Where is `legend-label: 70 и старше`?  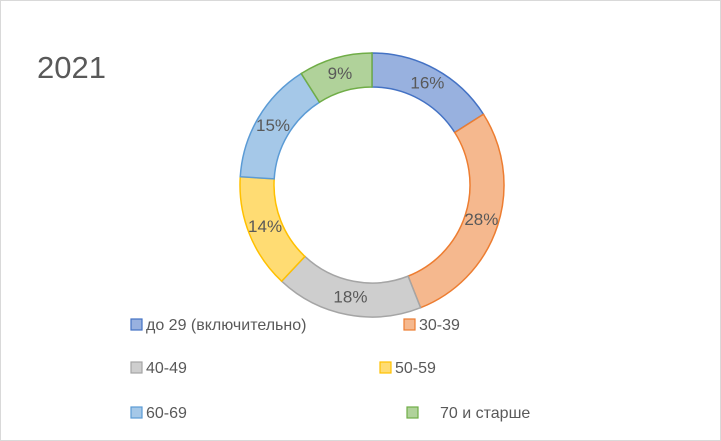
legend-label: 70 и старше is located at coordinates (485, 413).